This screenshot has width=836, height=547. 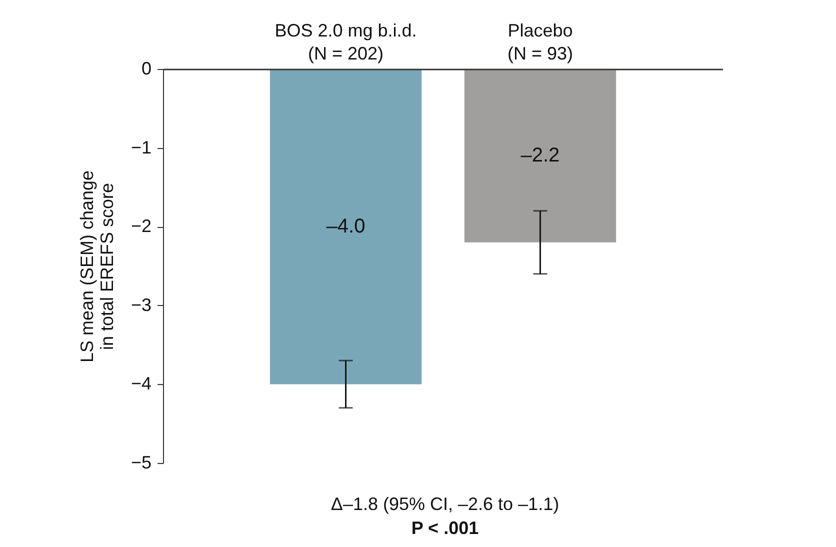 I want to click on text: Δ–1.8 (95% CI, –2.6 to –1.1), so click(x=445, y=504).